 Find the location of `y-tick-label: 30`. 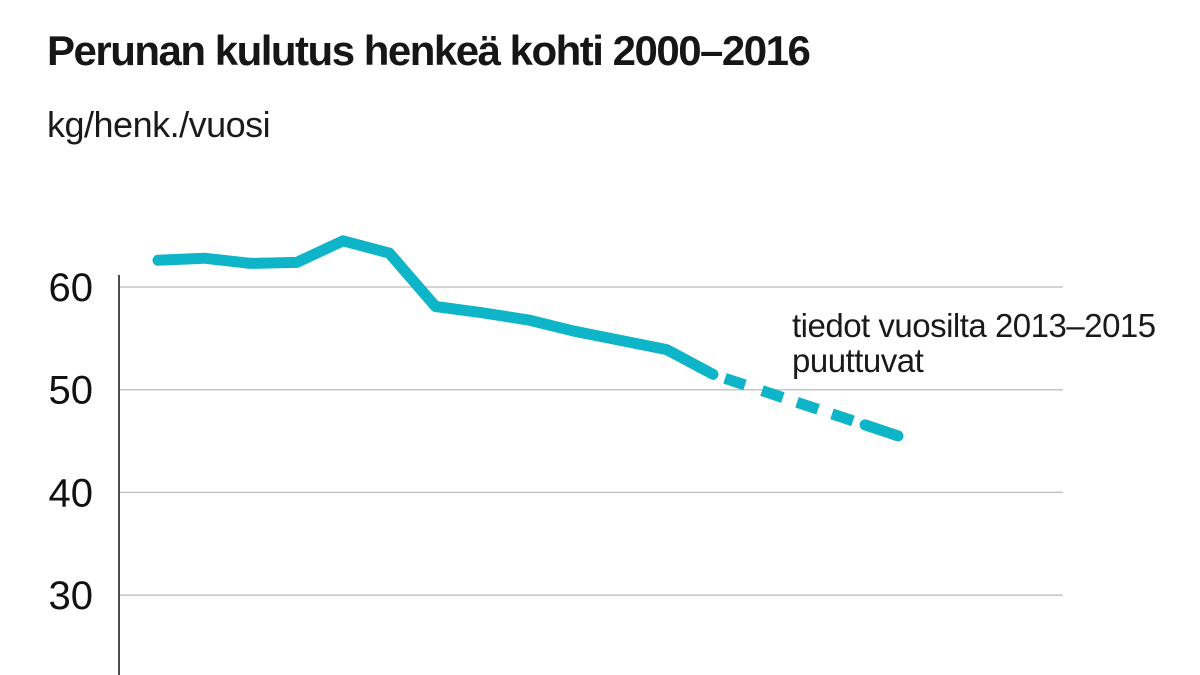

y-tick-label: 30 is located at coordinates (71, 596).